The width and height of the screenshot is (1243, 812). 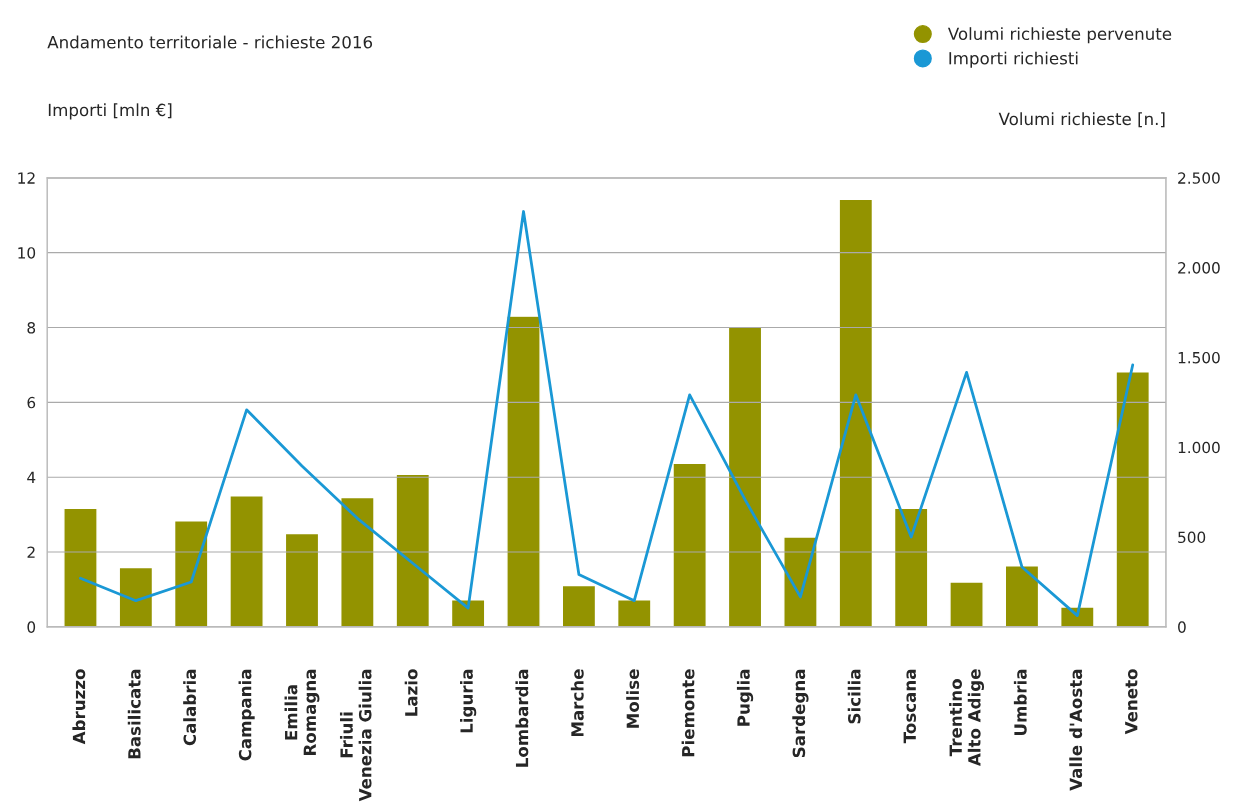 What do you see at coordinates (31, 327) in the screenshot?
I see `y-tick-label: 8` at bounding box center [31, 327].